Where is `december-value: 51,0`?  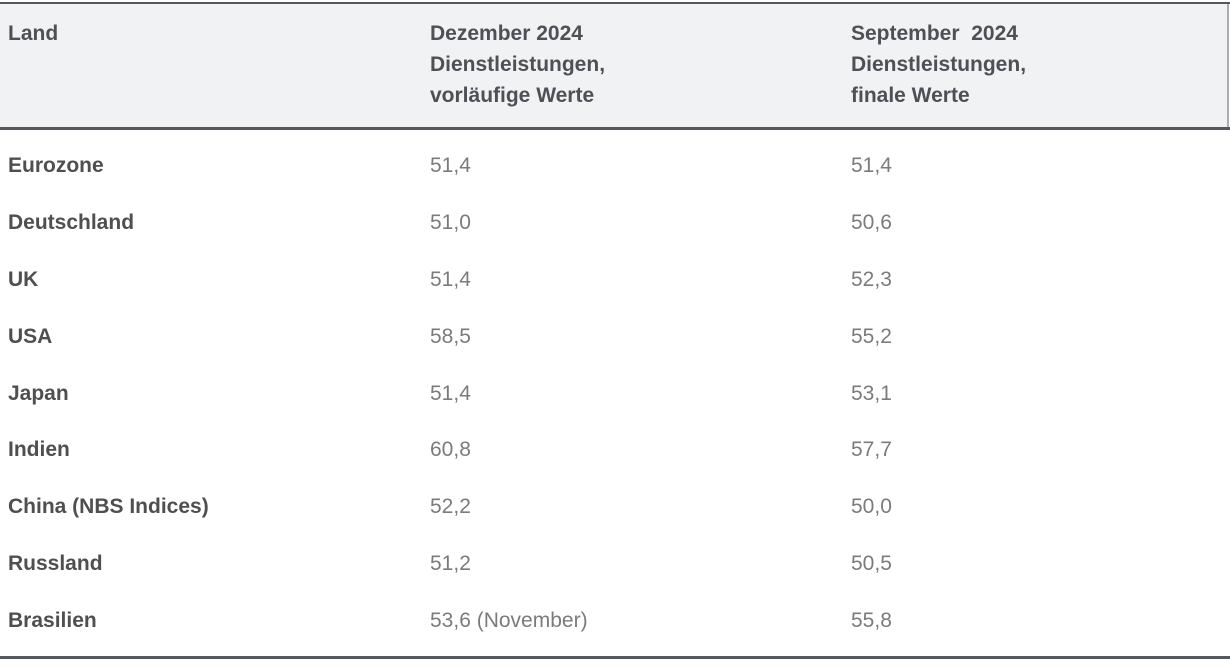 december-value: 51,0 is located at coordinates (450, 223).